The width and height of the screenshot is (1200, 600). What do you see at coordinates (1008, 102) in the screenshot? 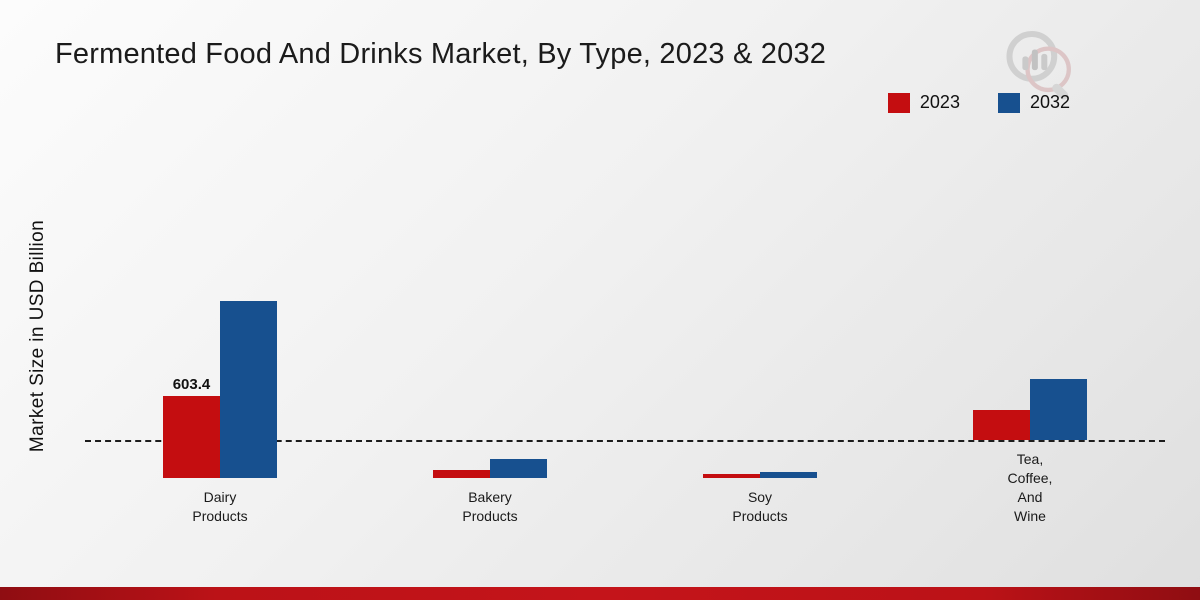
I see `legend-swatch-2032` at bounding box center [1008, 102].